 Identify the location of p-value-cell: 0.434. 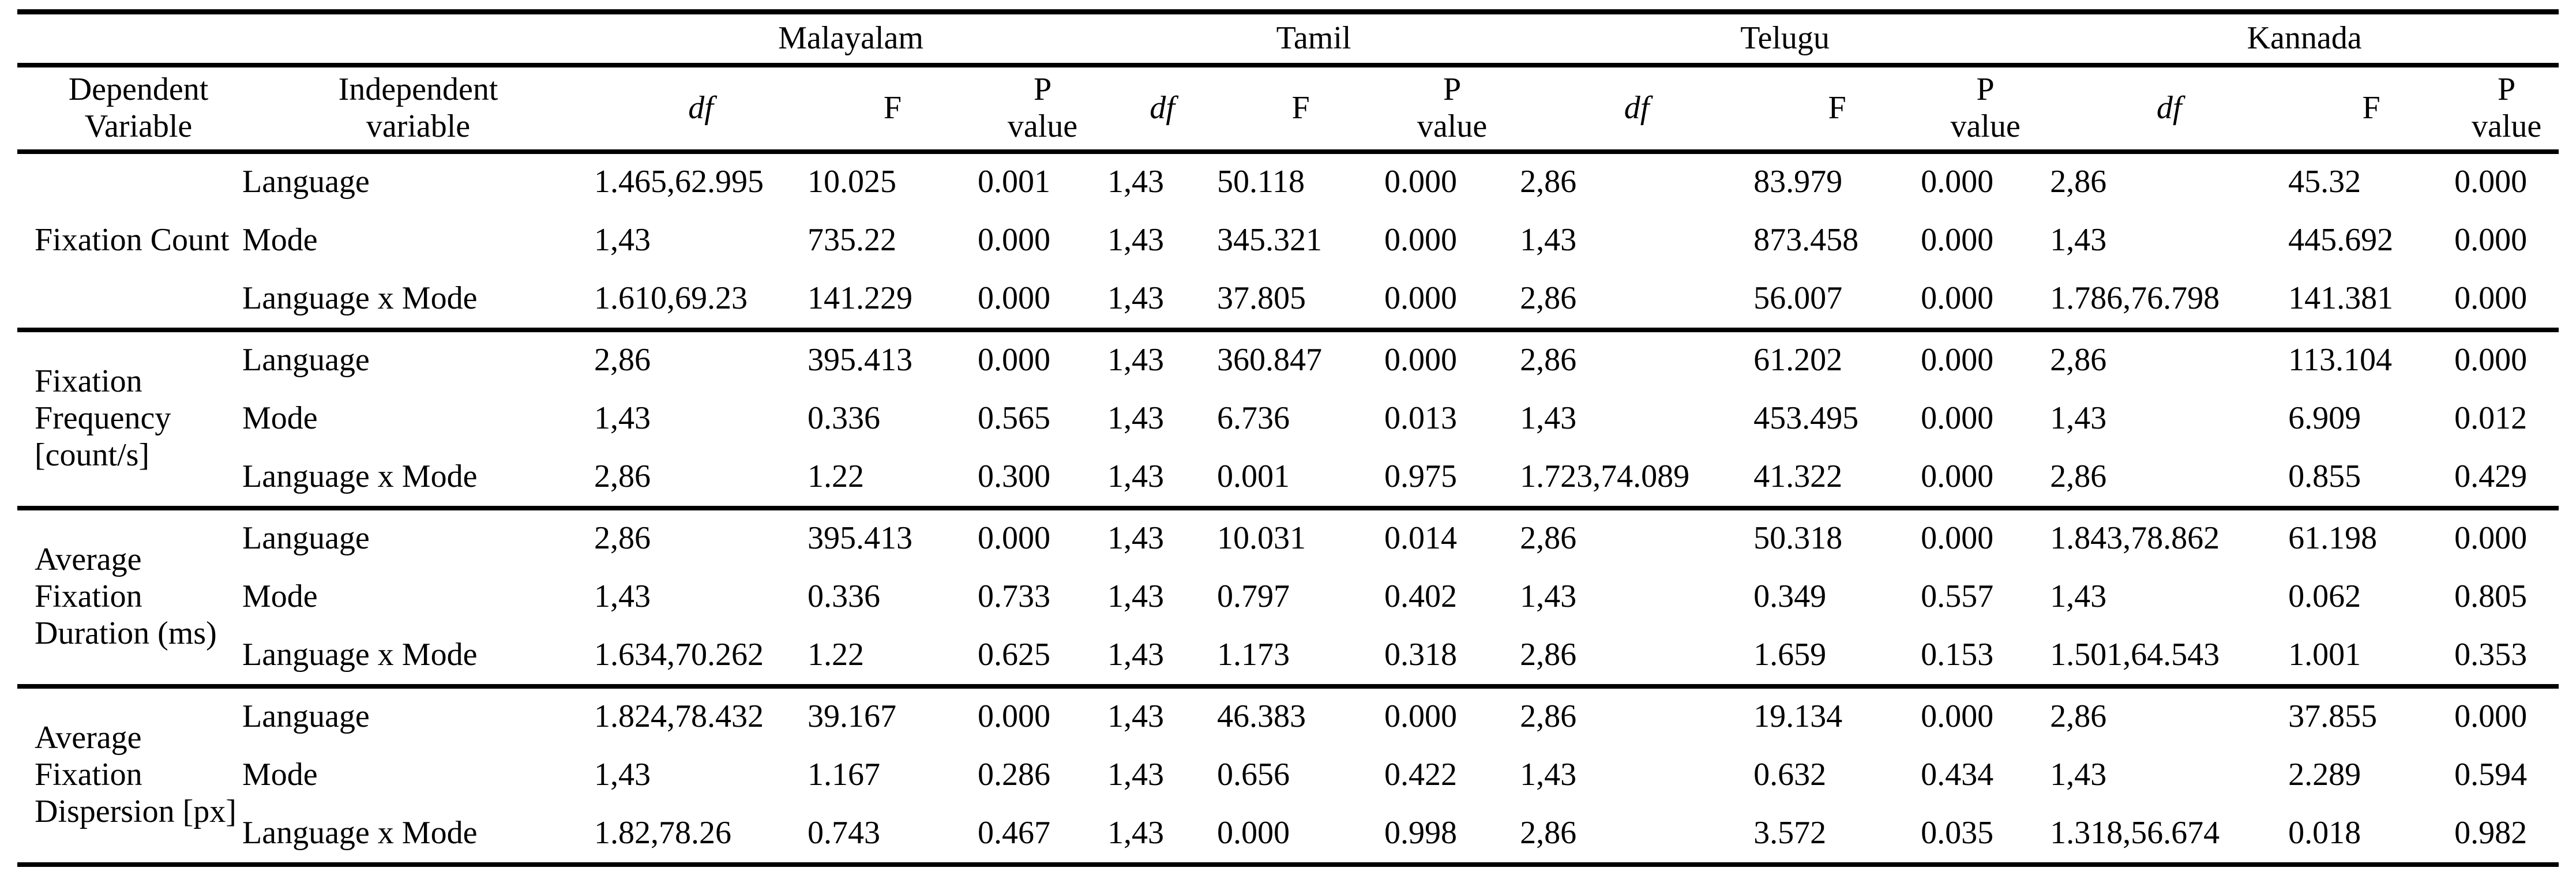
(1958, 775).